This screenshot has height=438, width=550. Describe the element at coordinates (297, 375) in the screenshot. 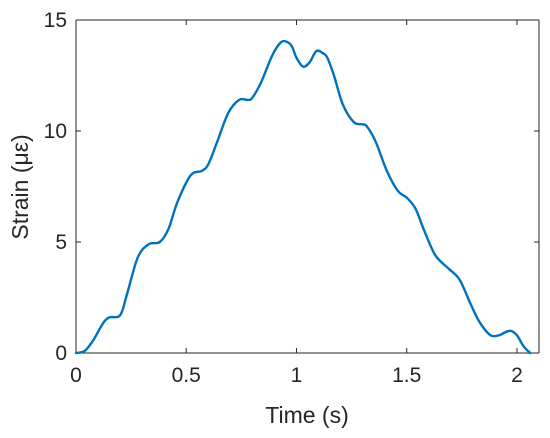

I see `x-tick-label: 1` at that location.